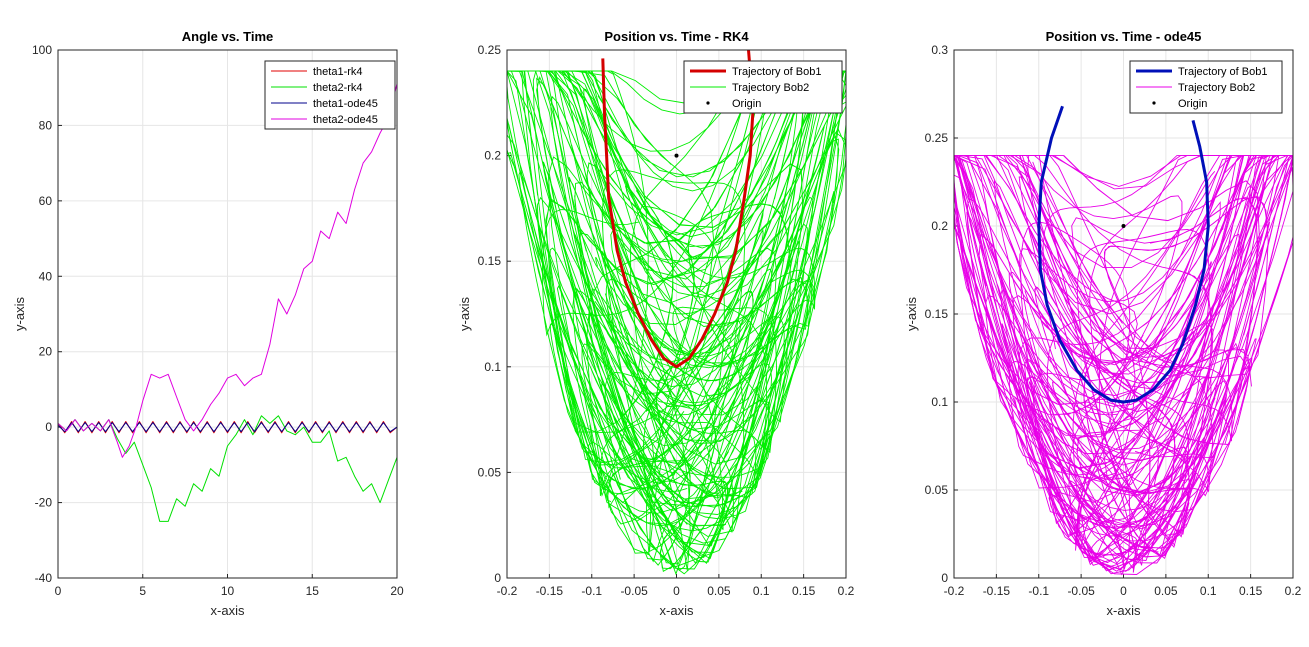 The width and height of the screenshot is (1309, 647). I want to click on legend-box, so click(330, 95).